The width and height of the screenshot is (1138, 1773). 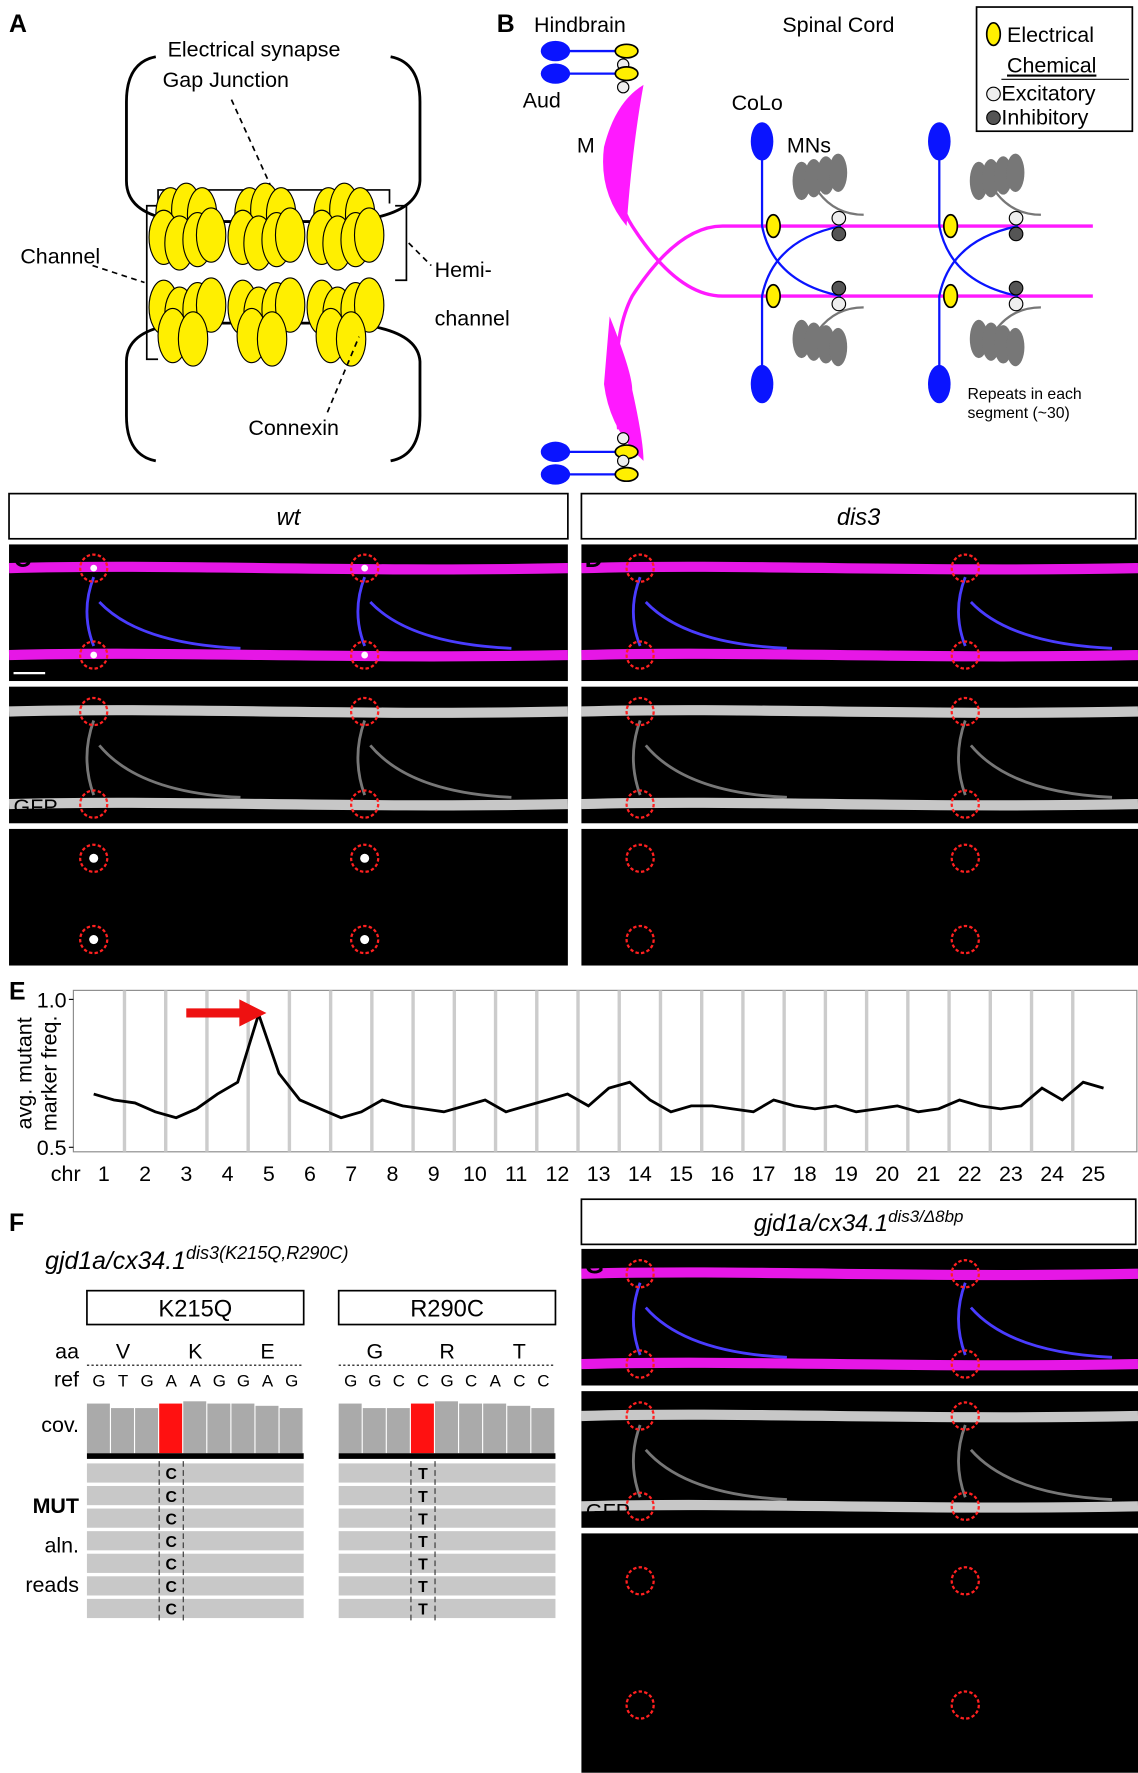 I want to click on row-label: MUT, so click(x=56, y=1506).